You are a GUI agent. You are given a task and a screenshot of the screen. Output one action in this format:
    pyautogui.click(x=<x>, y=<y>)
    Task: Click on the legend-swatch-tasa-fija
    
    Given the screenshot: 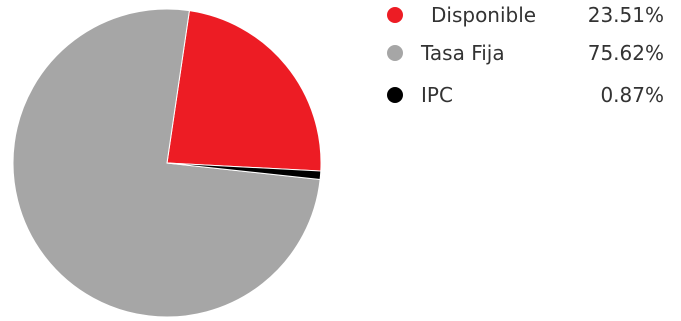 What is the action you would take?
    pyautogui.click(x=395, y=53)
    